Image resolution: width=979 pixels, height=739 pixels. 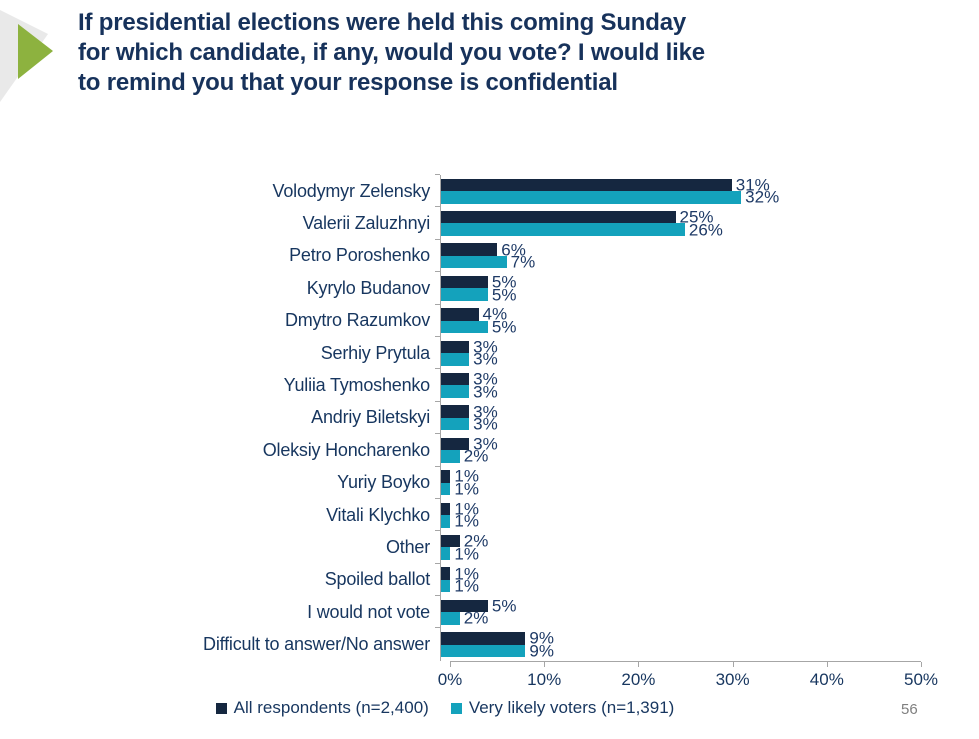 I want to click on chart-row: I would not vote 5% 2%, so click(x=465, y=612).